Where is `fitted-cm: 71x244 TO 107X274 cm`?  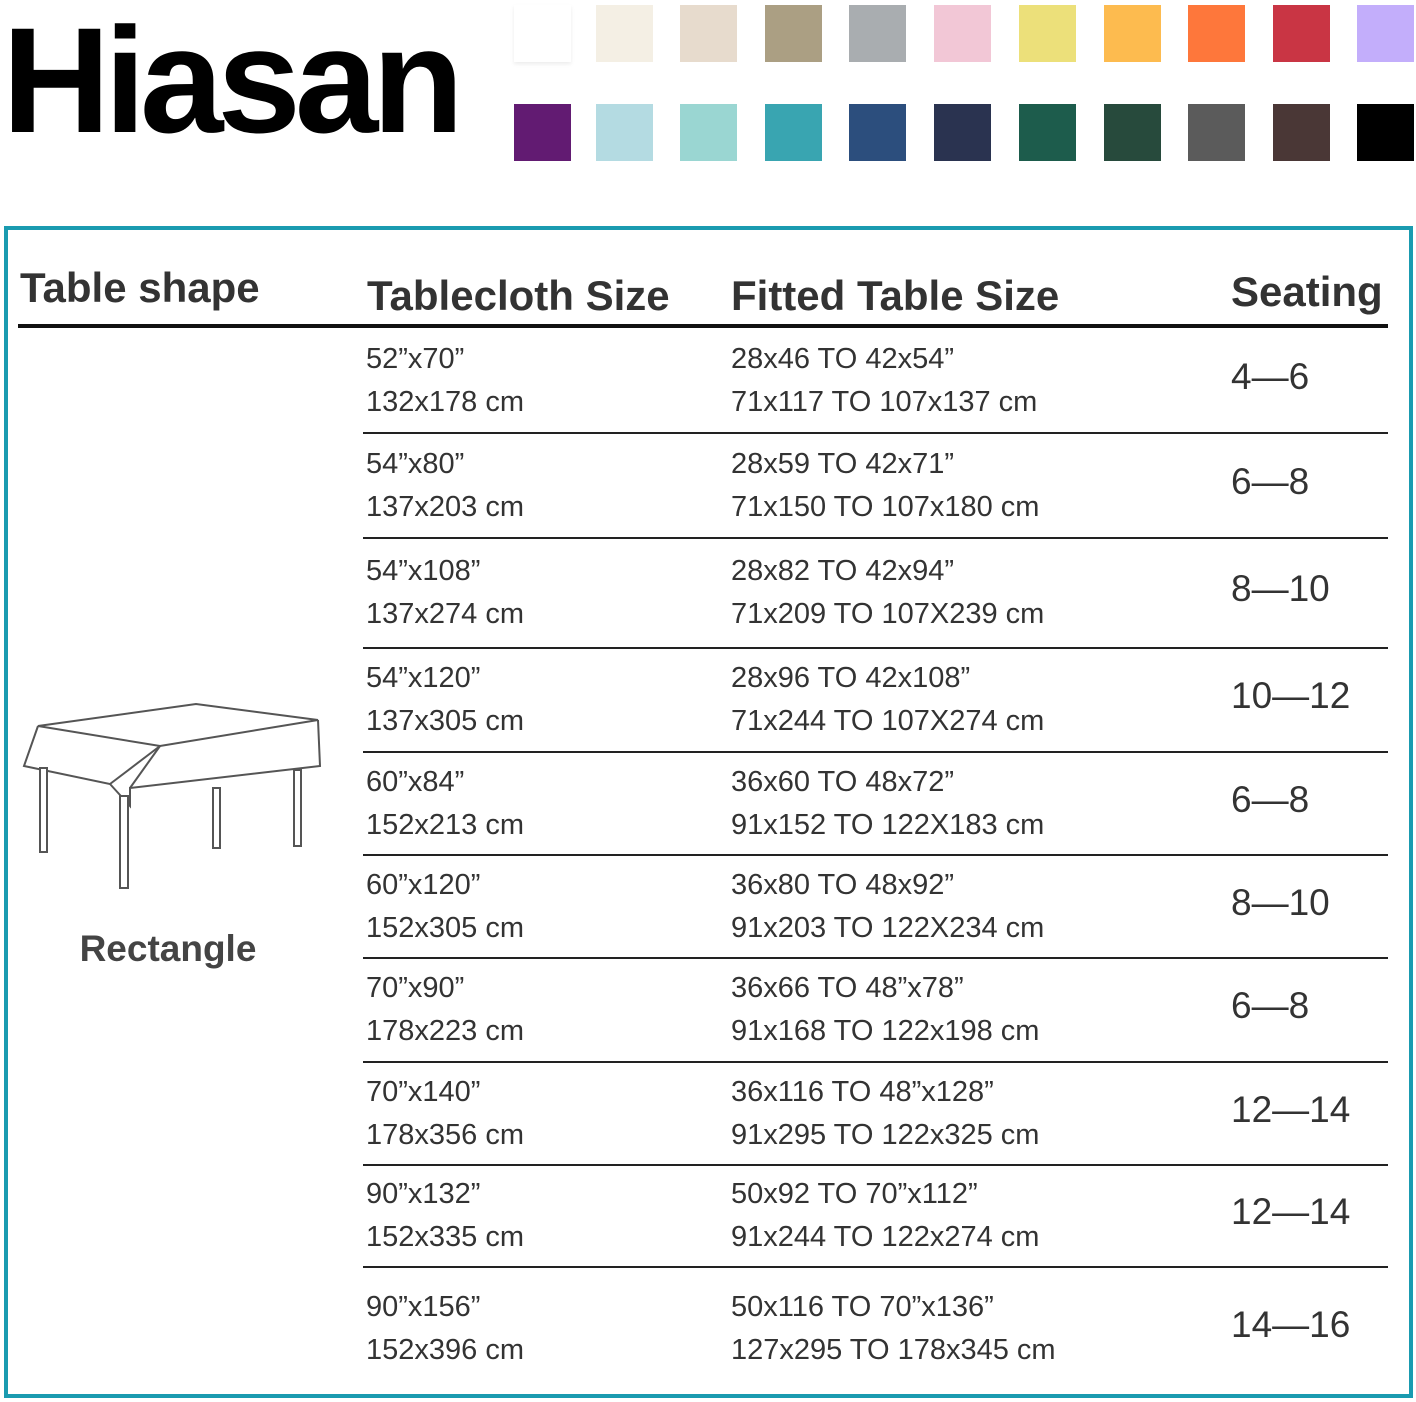 fitted-cm: 71x244 TO 107X274 cm is located at coordinates (888, 721).